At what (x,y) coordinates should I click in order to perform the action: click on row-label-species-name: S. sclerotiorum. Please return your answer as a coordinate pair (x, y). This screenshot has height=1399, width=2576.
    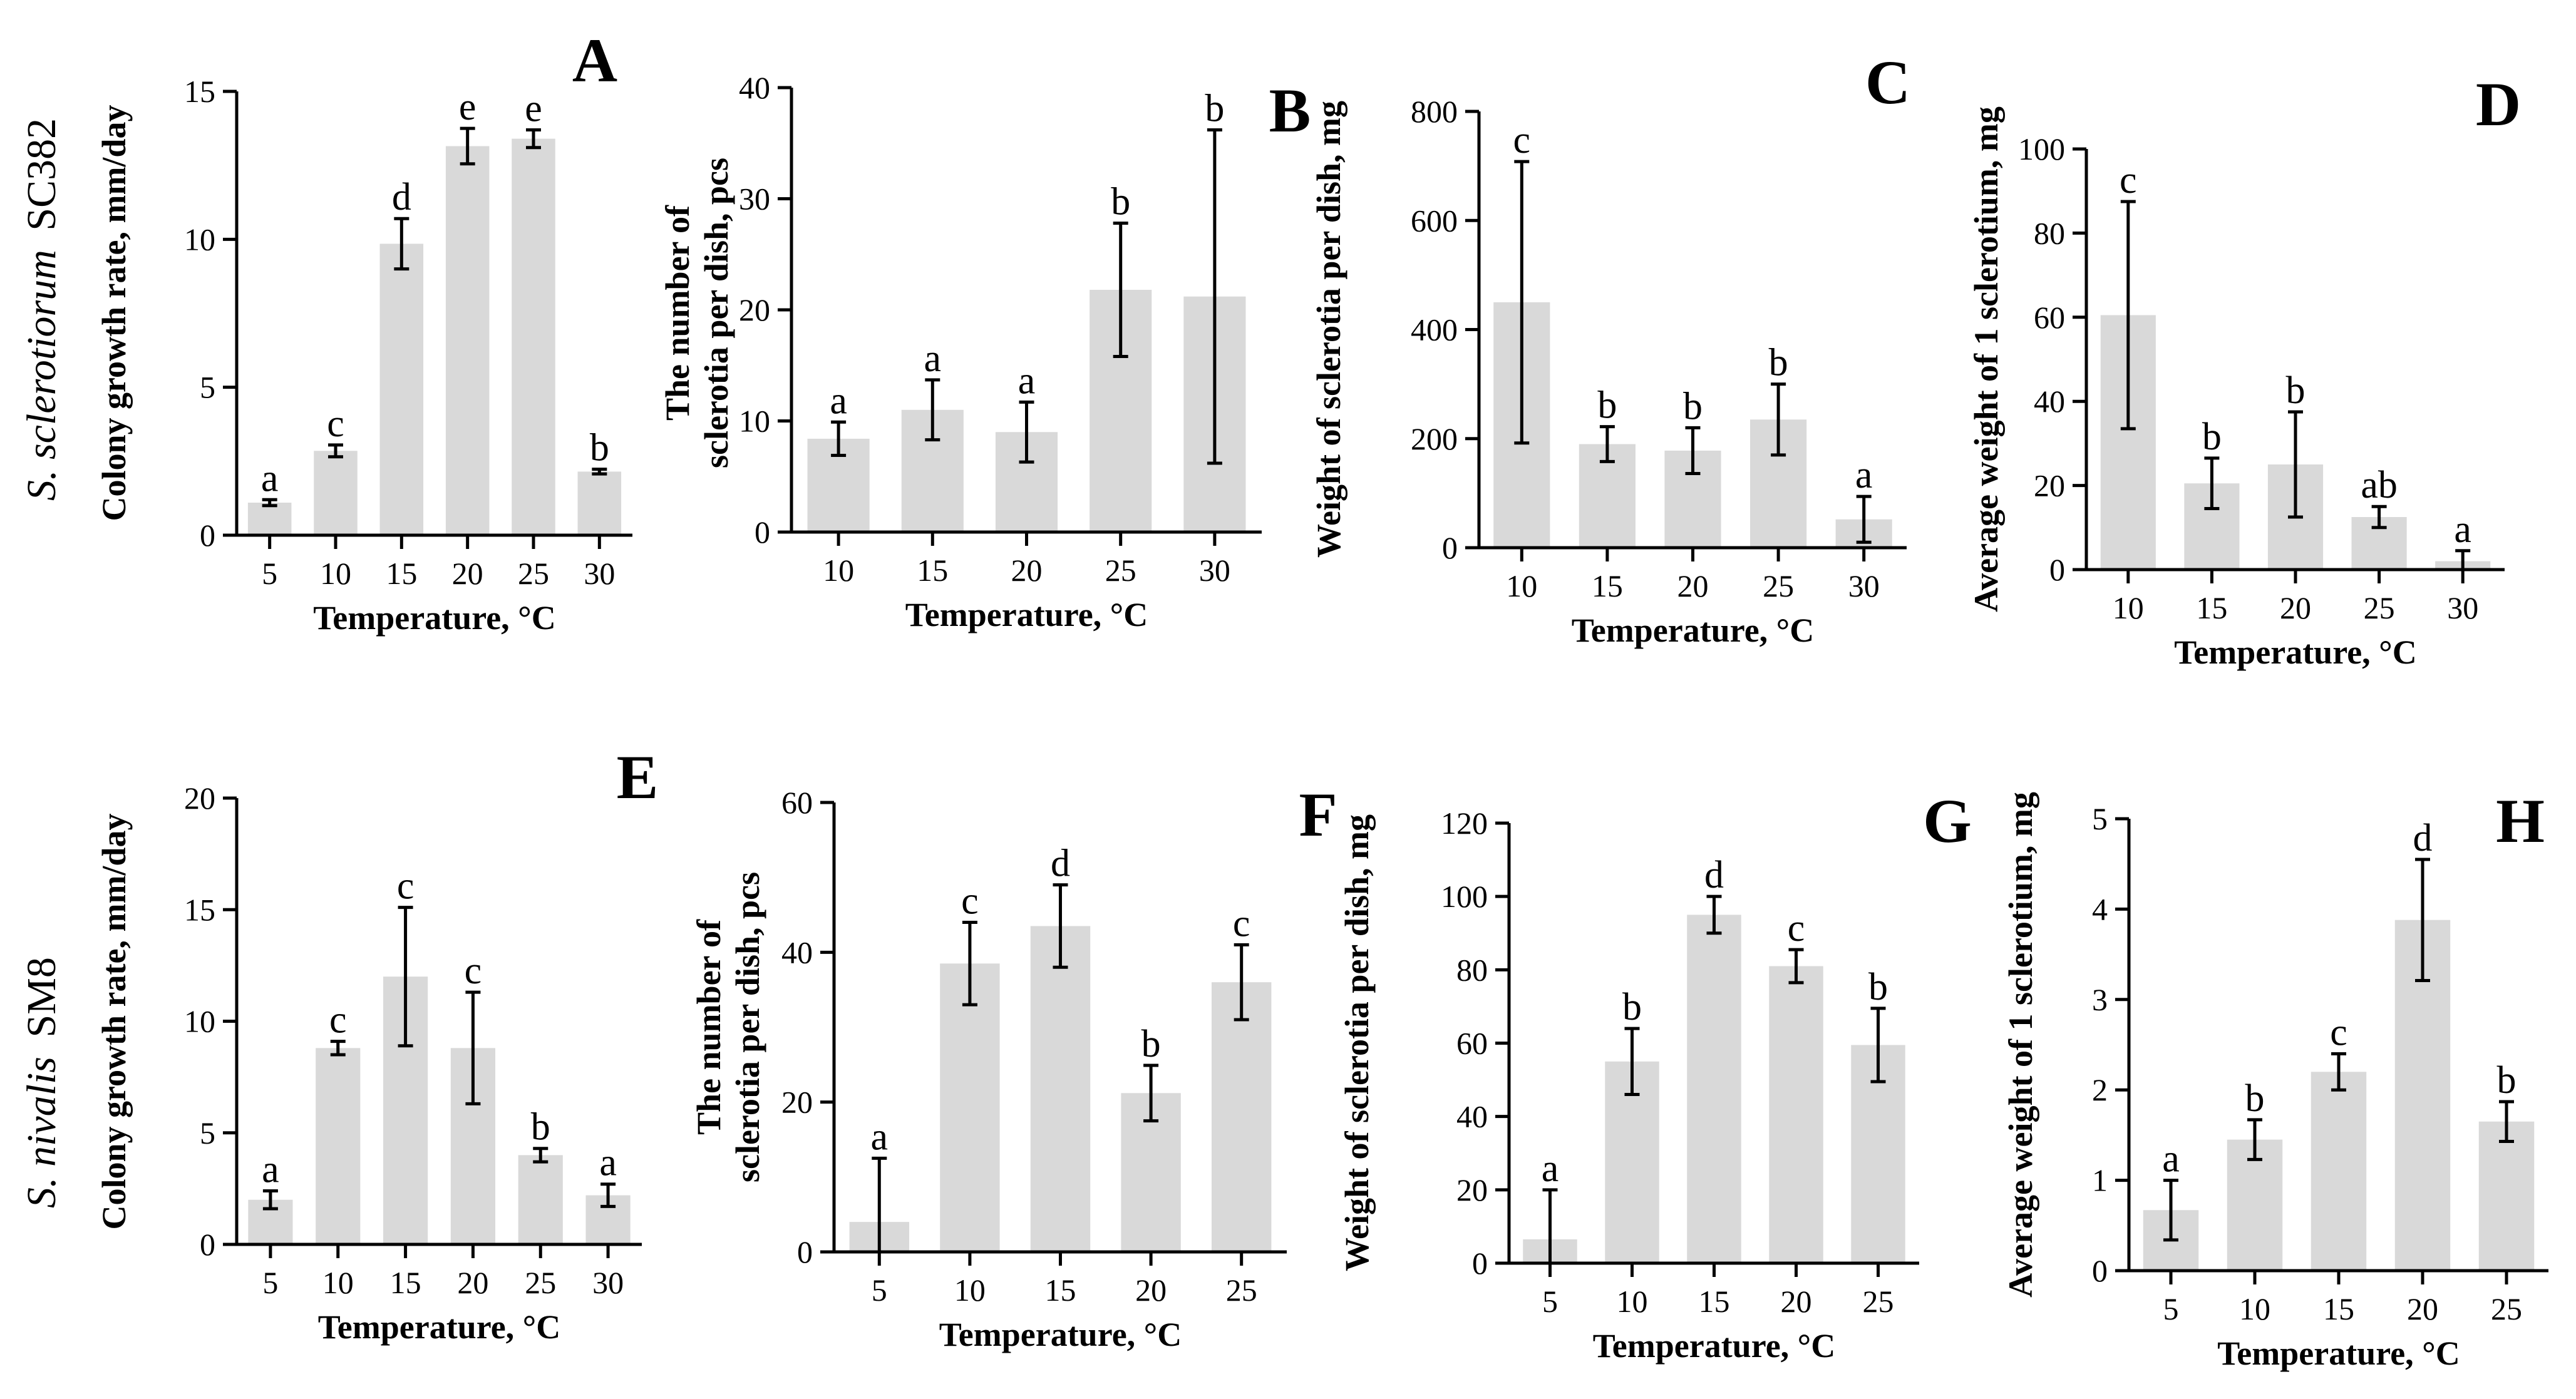
    Looking at the image, I should click on (42, 375).